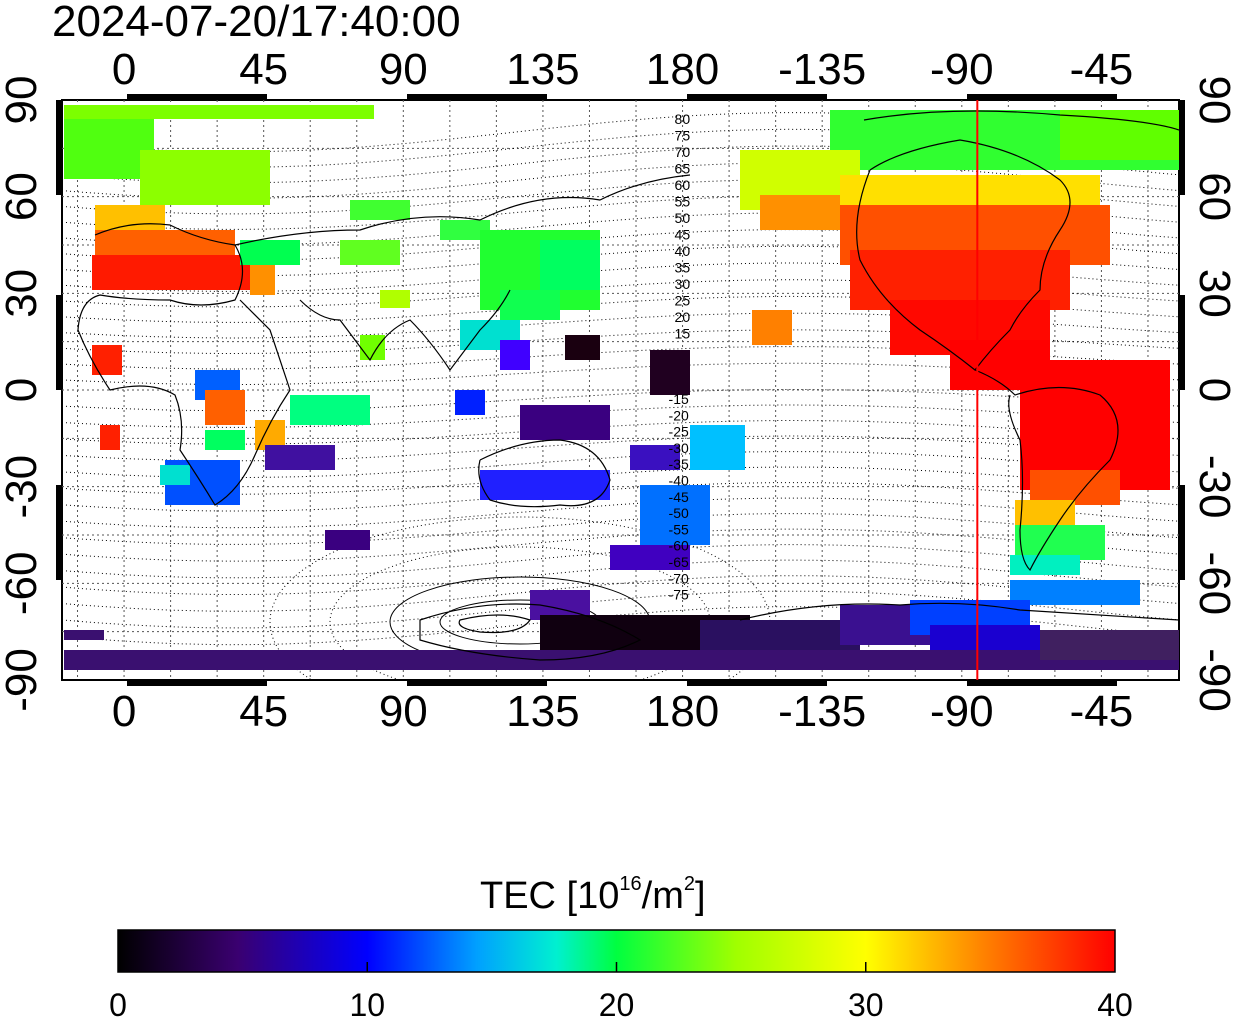  What do you see at coordinates (118, 1004) in the screenshot?
I see `colorbar-tick-label: 0` at bounding box center [118, 1004].